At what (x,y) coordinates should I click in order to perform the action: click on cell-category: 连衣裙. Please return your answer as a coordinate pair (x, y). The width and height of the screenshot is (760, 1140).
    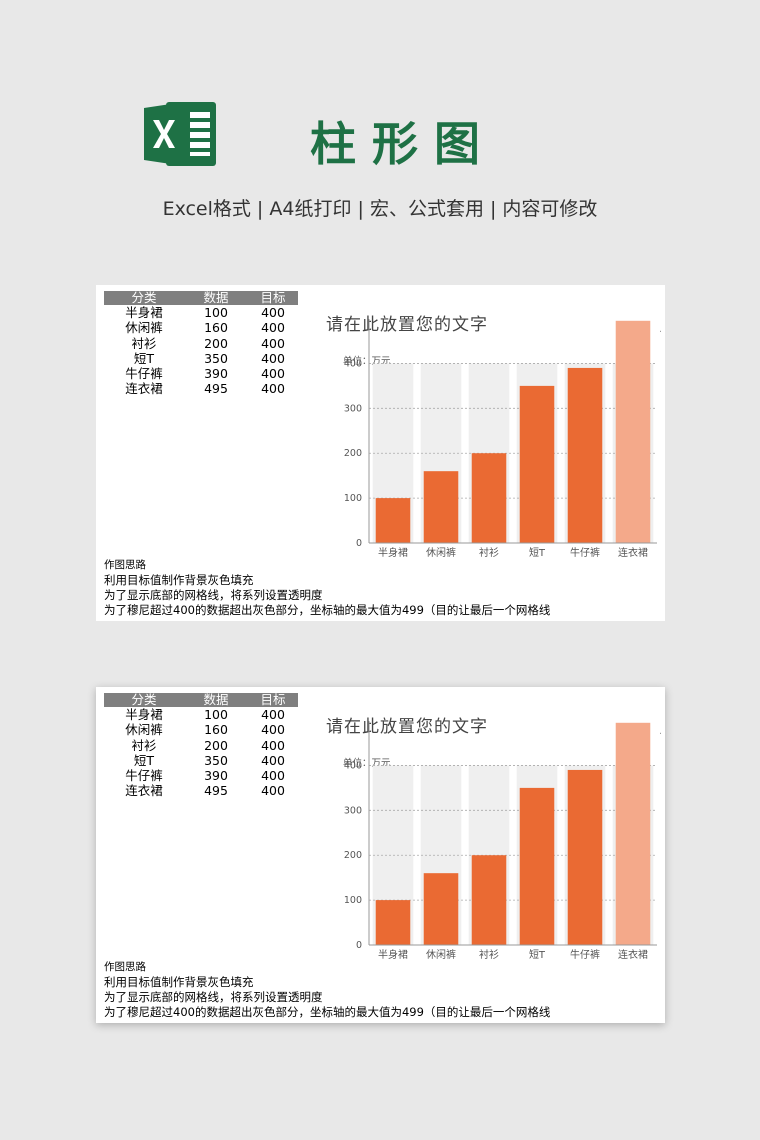
    Looking at the image, I should click on (144, 791).